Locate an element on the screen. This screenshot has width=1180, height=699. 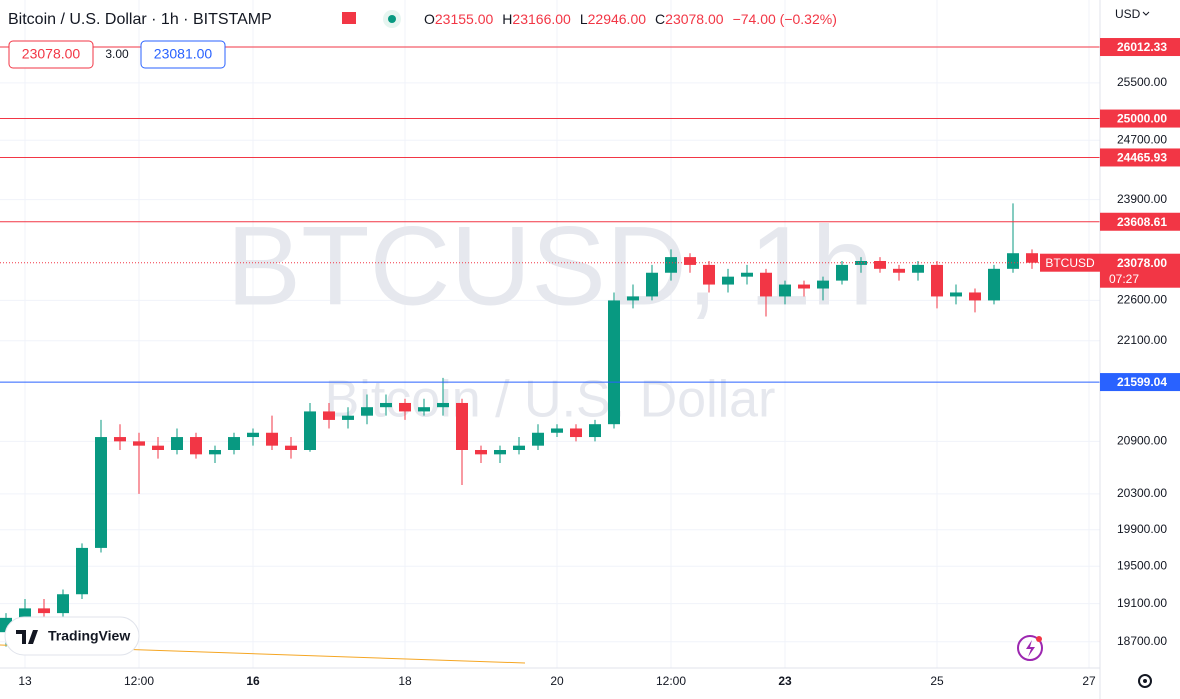
level-label: 26012.33 is located at coordinates (1142, 47).